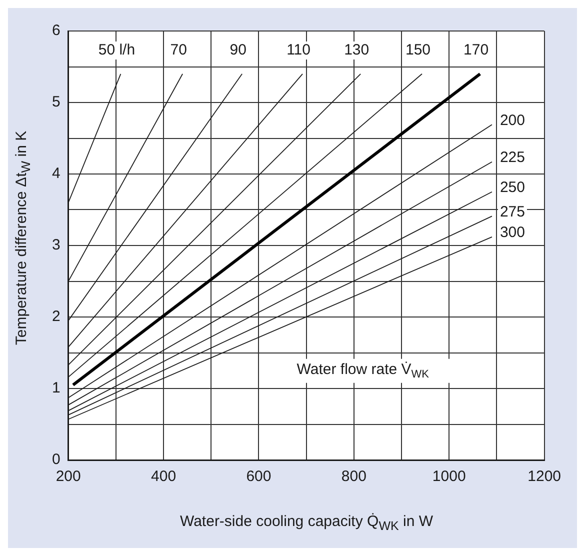 This screenshot has height=556, width=585. What do you see at coordinates (418, 50) in the screenshot?
I see `series-label: 150` at bounding box center [418, 50].